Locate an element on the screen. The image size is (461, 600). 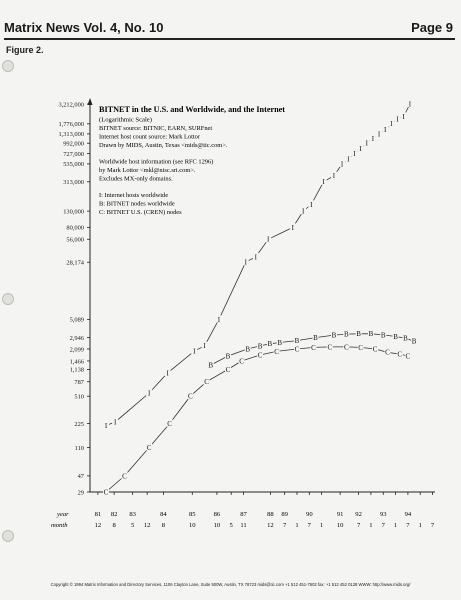
x-tick-label-year: 87 is located at coordinates (243, 514).